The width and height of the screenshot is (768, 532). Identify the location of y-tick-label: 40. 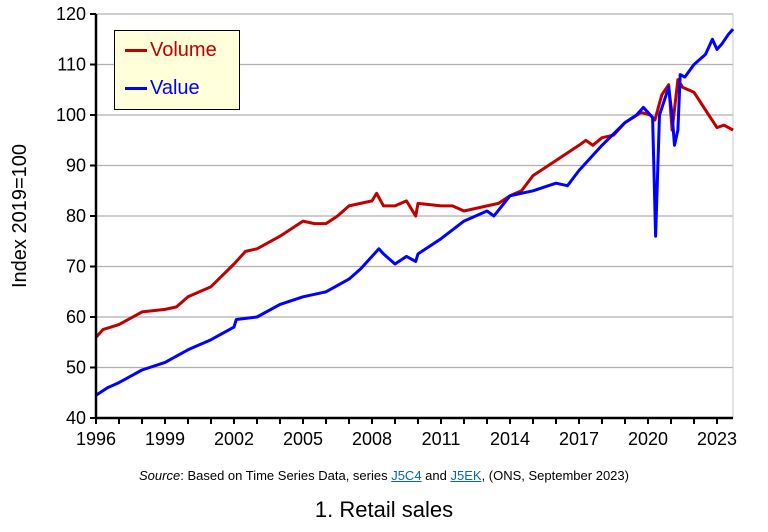
(76, 418).